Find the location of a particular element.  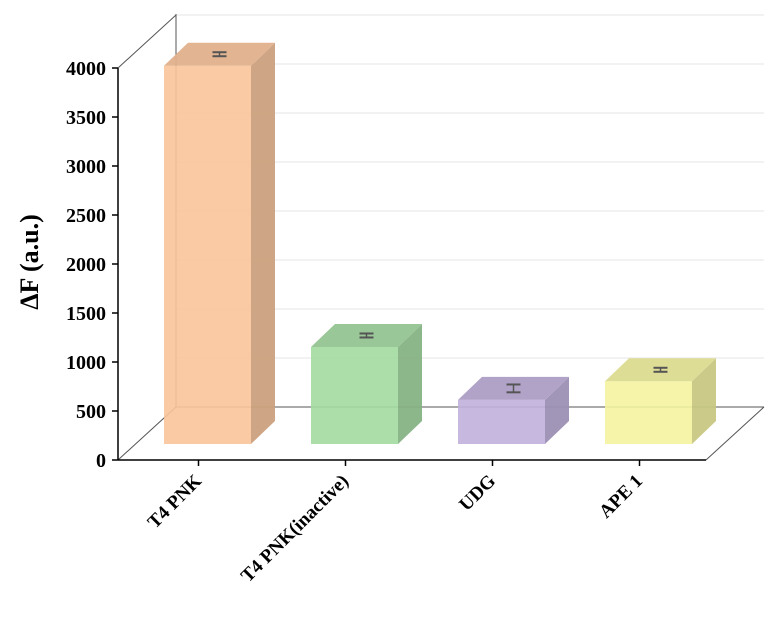

y-tick-label: 0 is located at coordinates (101, 461).